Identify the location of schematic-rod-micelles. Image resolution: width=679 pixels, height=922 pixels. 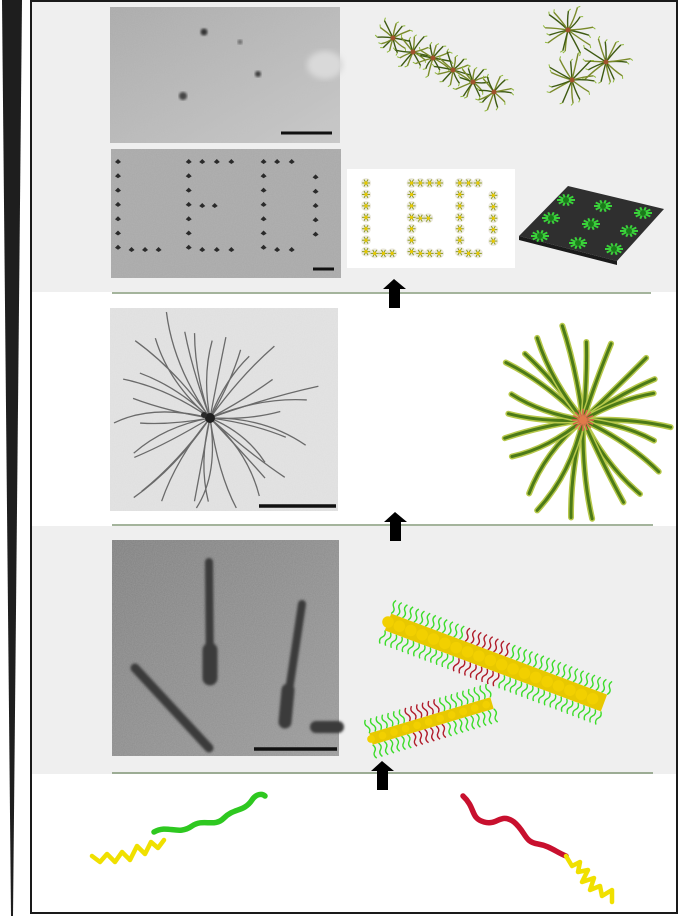
(488, 679).